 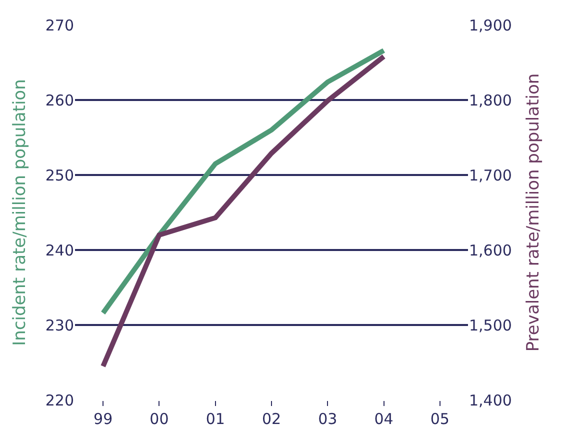 I want to click on y2-tick-label: 1,600, so click(x=490, y=250).